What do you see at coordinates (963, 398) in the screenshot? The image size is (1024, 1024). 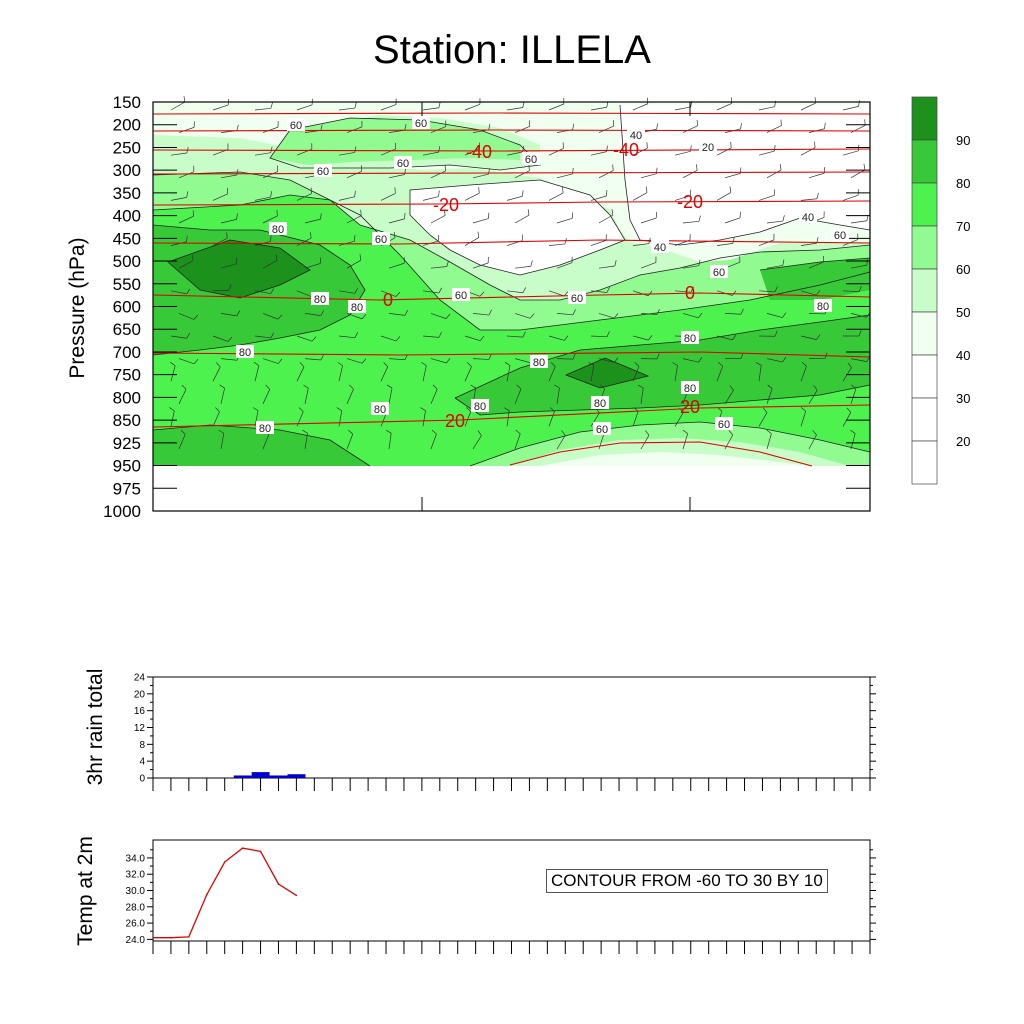 I see `colorbar-level-label: 30` at bounding box center [963, 398].